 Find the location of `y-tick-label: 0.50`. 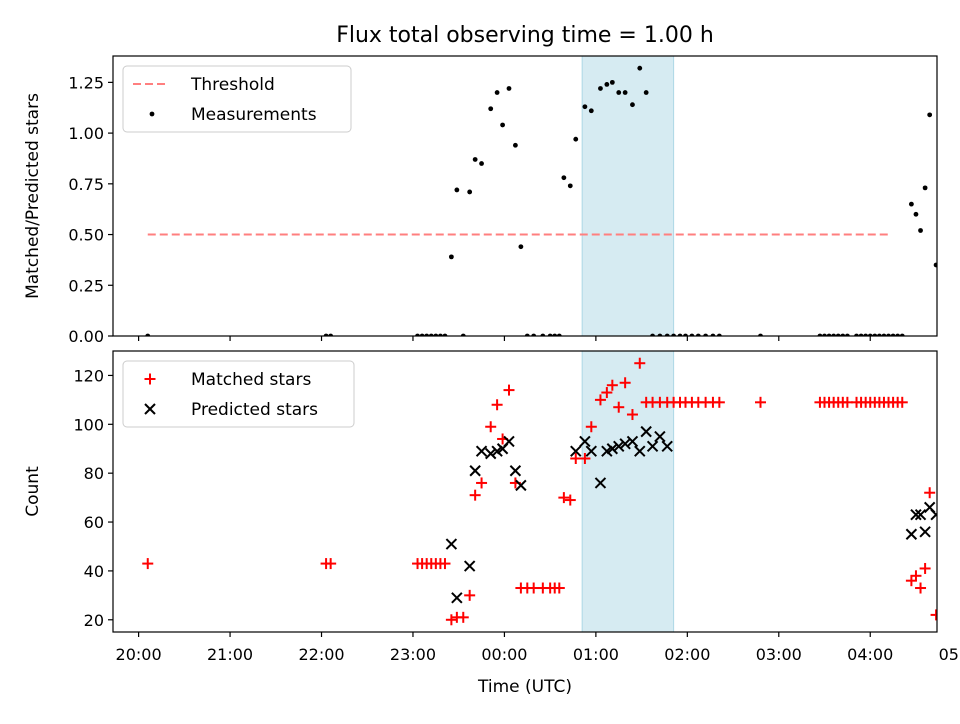

y-tick-label: 0.50 is located at coordinates (86, 235).